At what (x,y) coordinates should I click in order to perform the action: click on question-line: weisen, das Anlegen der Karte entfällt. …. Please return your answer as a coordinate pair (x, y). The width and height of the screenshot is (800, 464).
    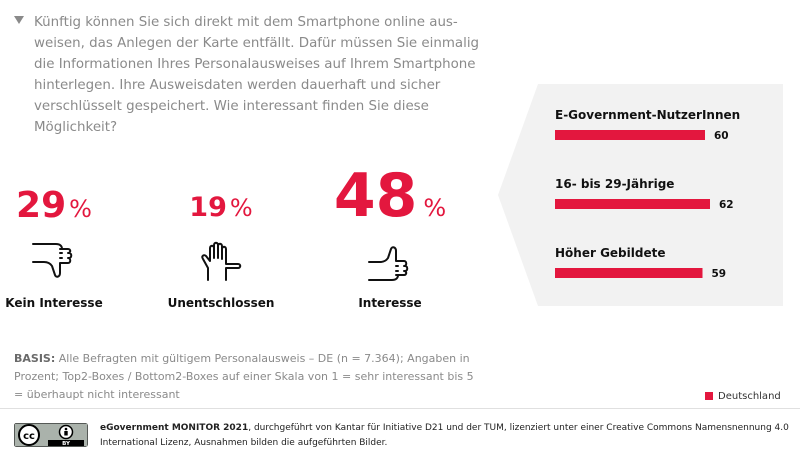
    Looking at the image, I should click on (257, 43).